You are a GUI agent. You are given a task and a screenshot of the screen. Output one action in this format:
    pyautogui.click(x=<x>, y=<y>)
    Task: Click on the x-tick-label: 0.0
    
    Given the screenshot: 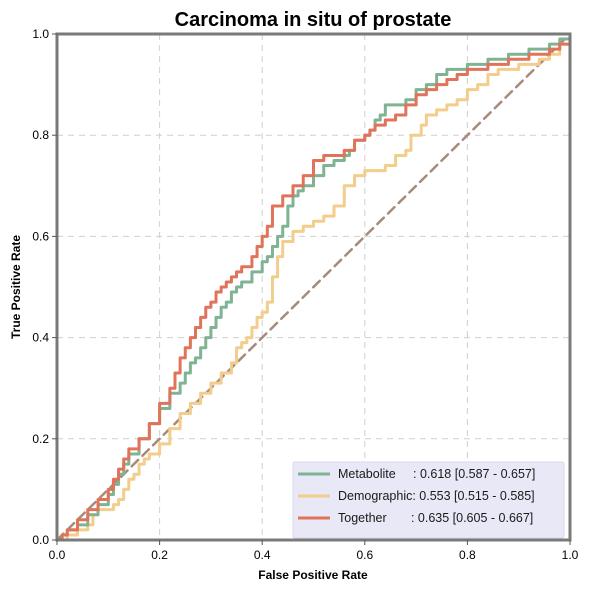 What is the action you would take?
    pyautogui.click(x=57, y=555)
    